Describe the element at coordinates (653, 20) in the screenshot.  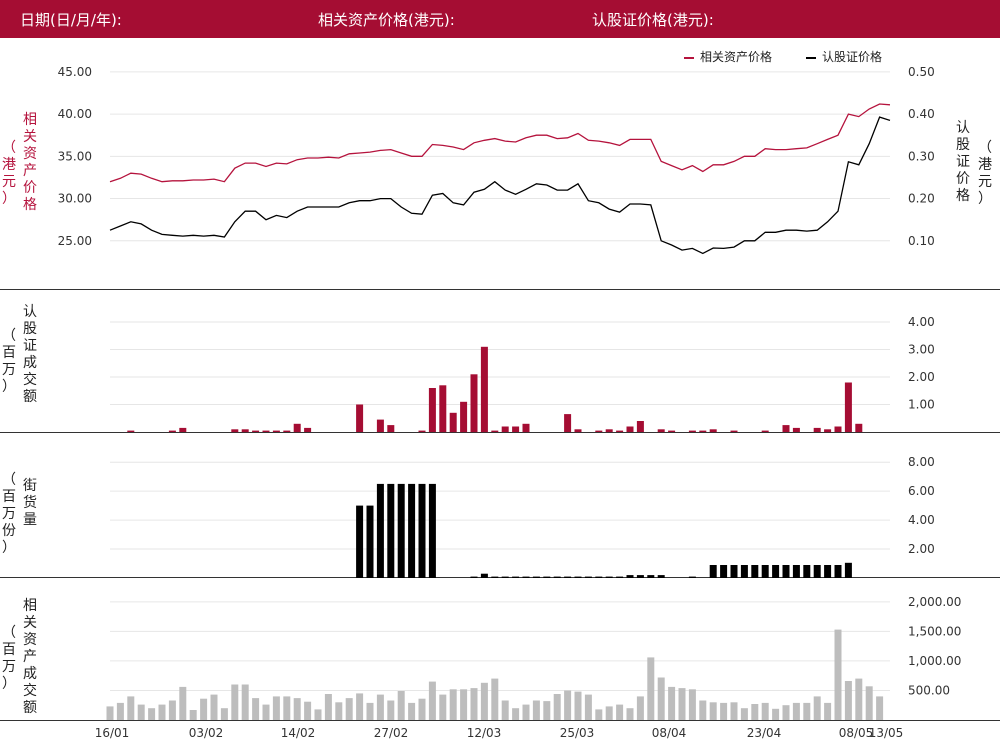
I see `warrant-price-label: 认股证价格(港元):` at that location.